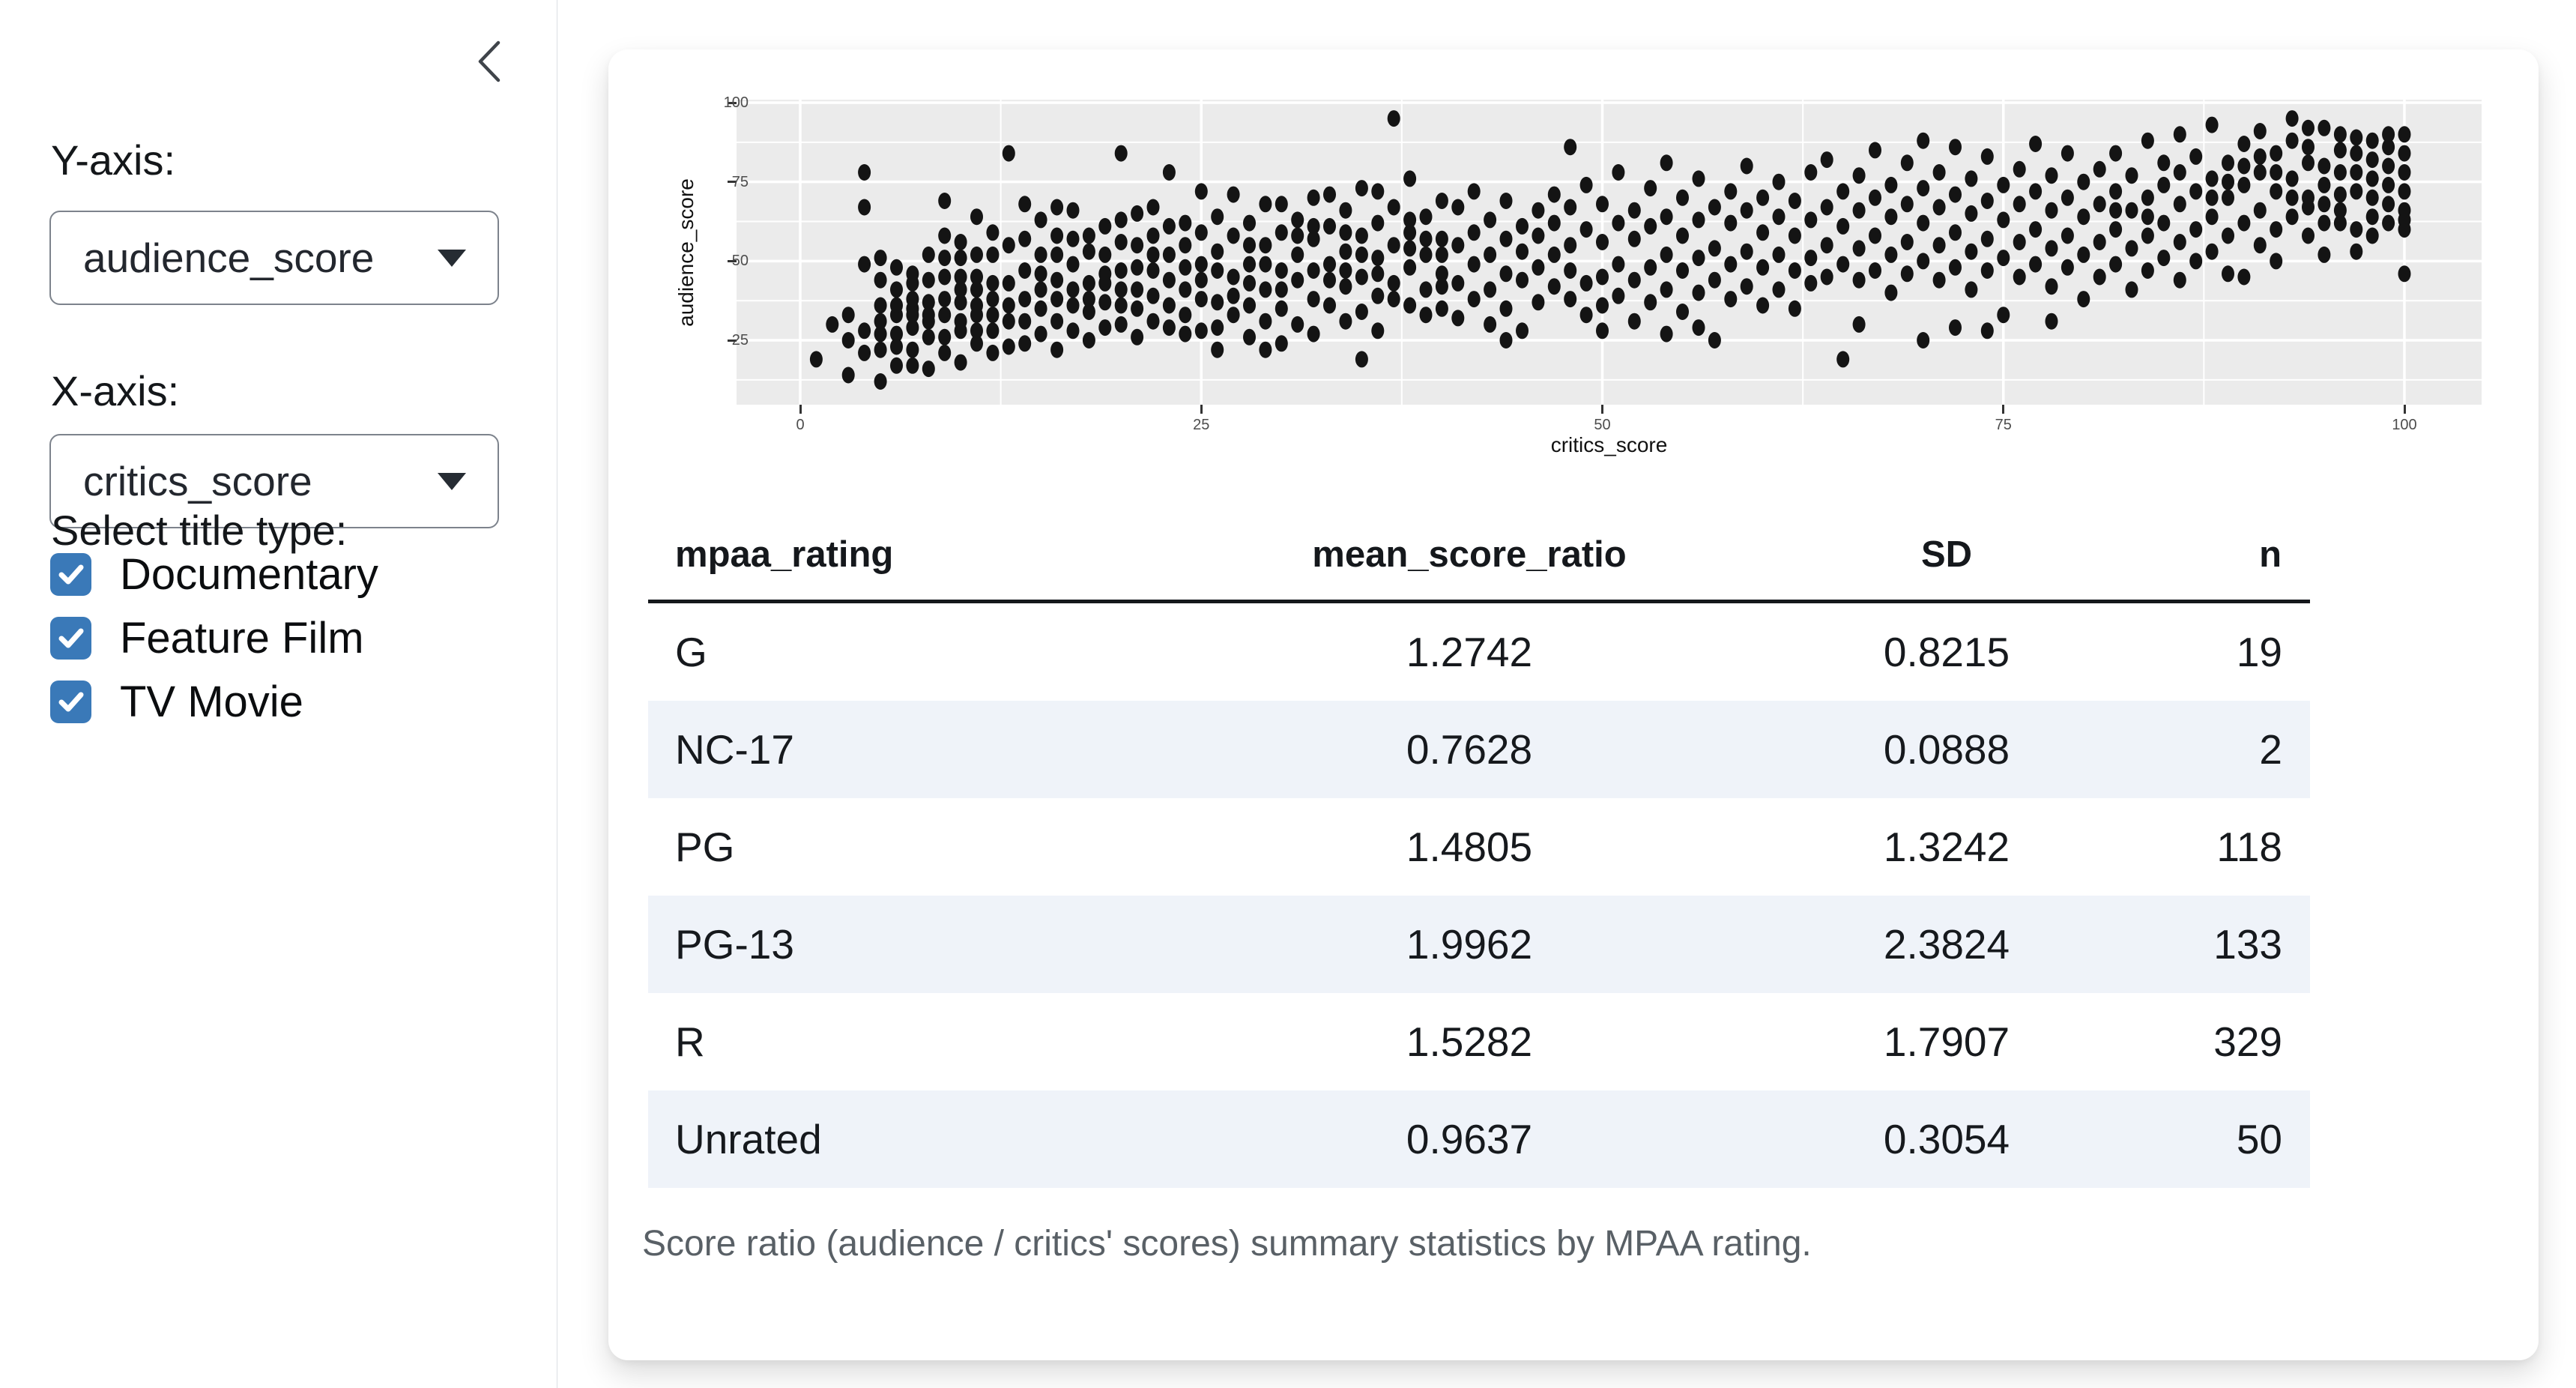 The height and width of the screenshot is (1388, 2576). Describe the element at coordinates (1469, 944) in the screenshot. I see `table-cell-mean_score_ratio: 1.9962` at that location.